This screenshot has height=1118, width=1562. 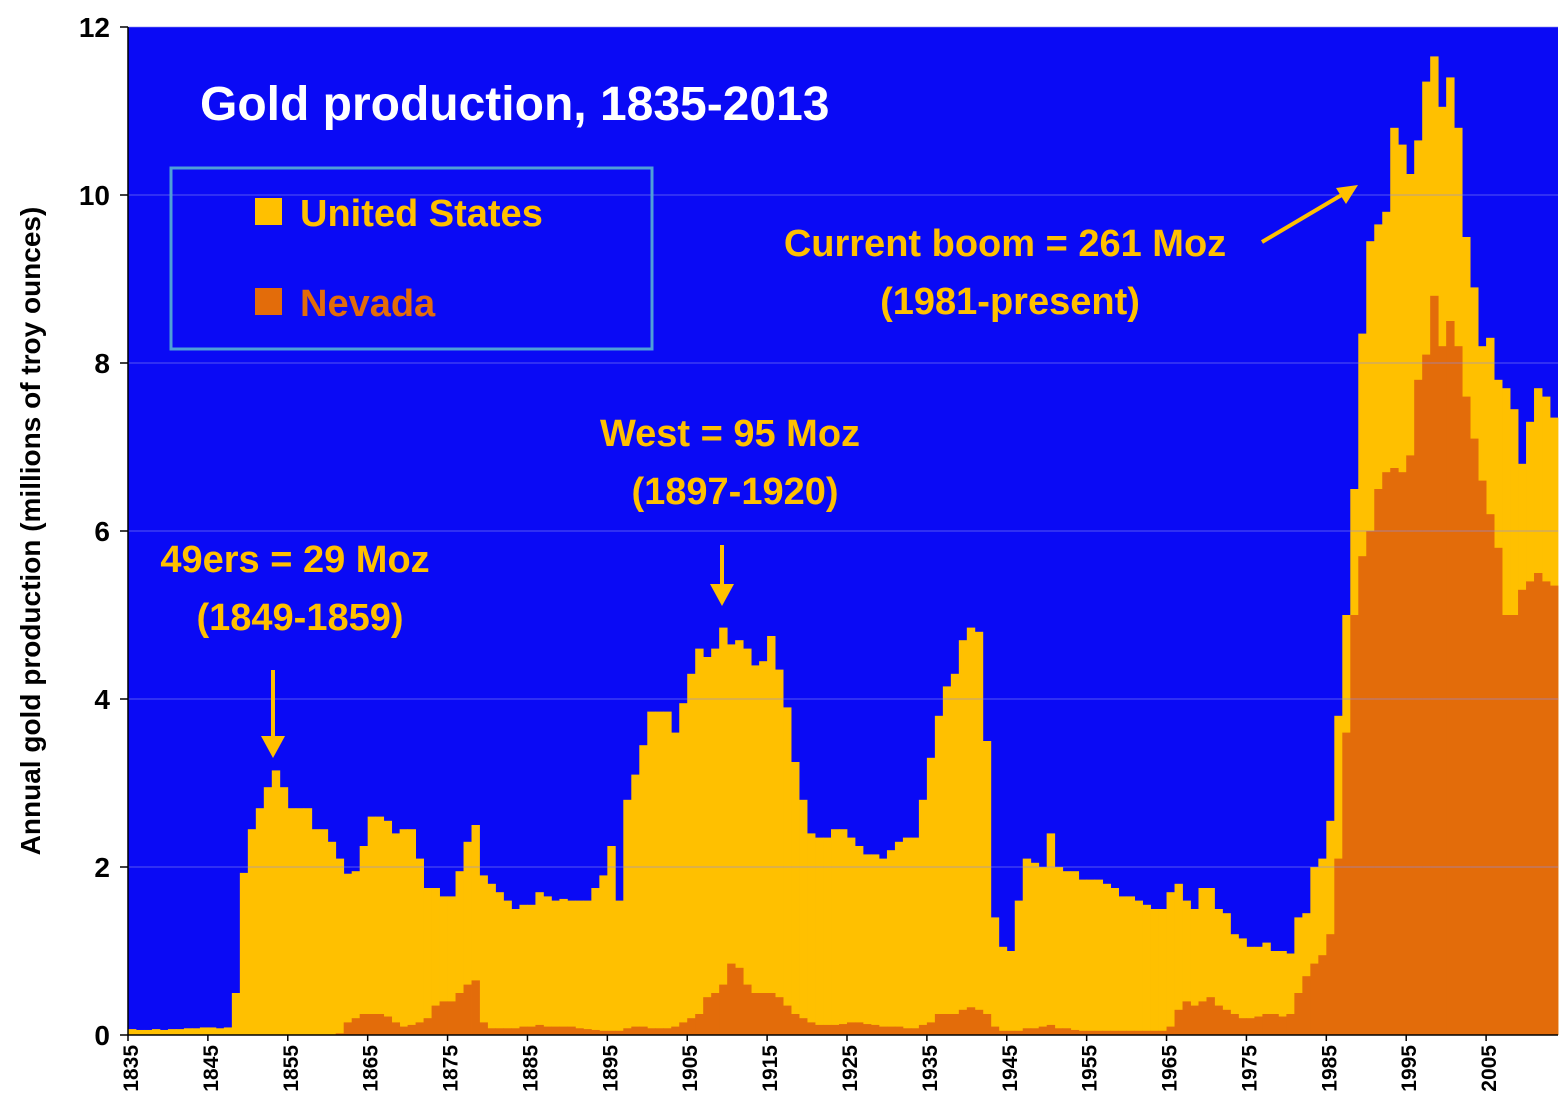 I want to click on x-tick-label: 1905, so click(x=690, y=1068).